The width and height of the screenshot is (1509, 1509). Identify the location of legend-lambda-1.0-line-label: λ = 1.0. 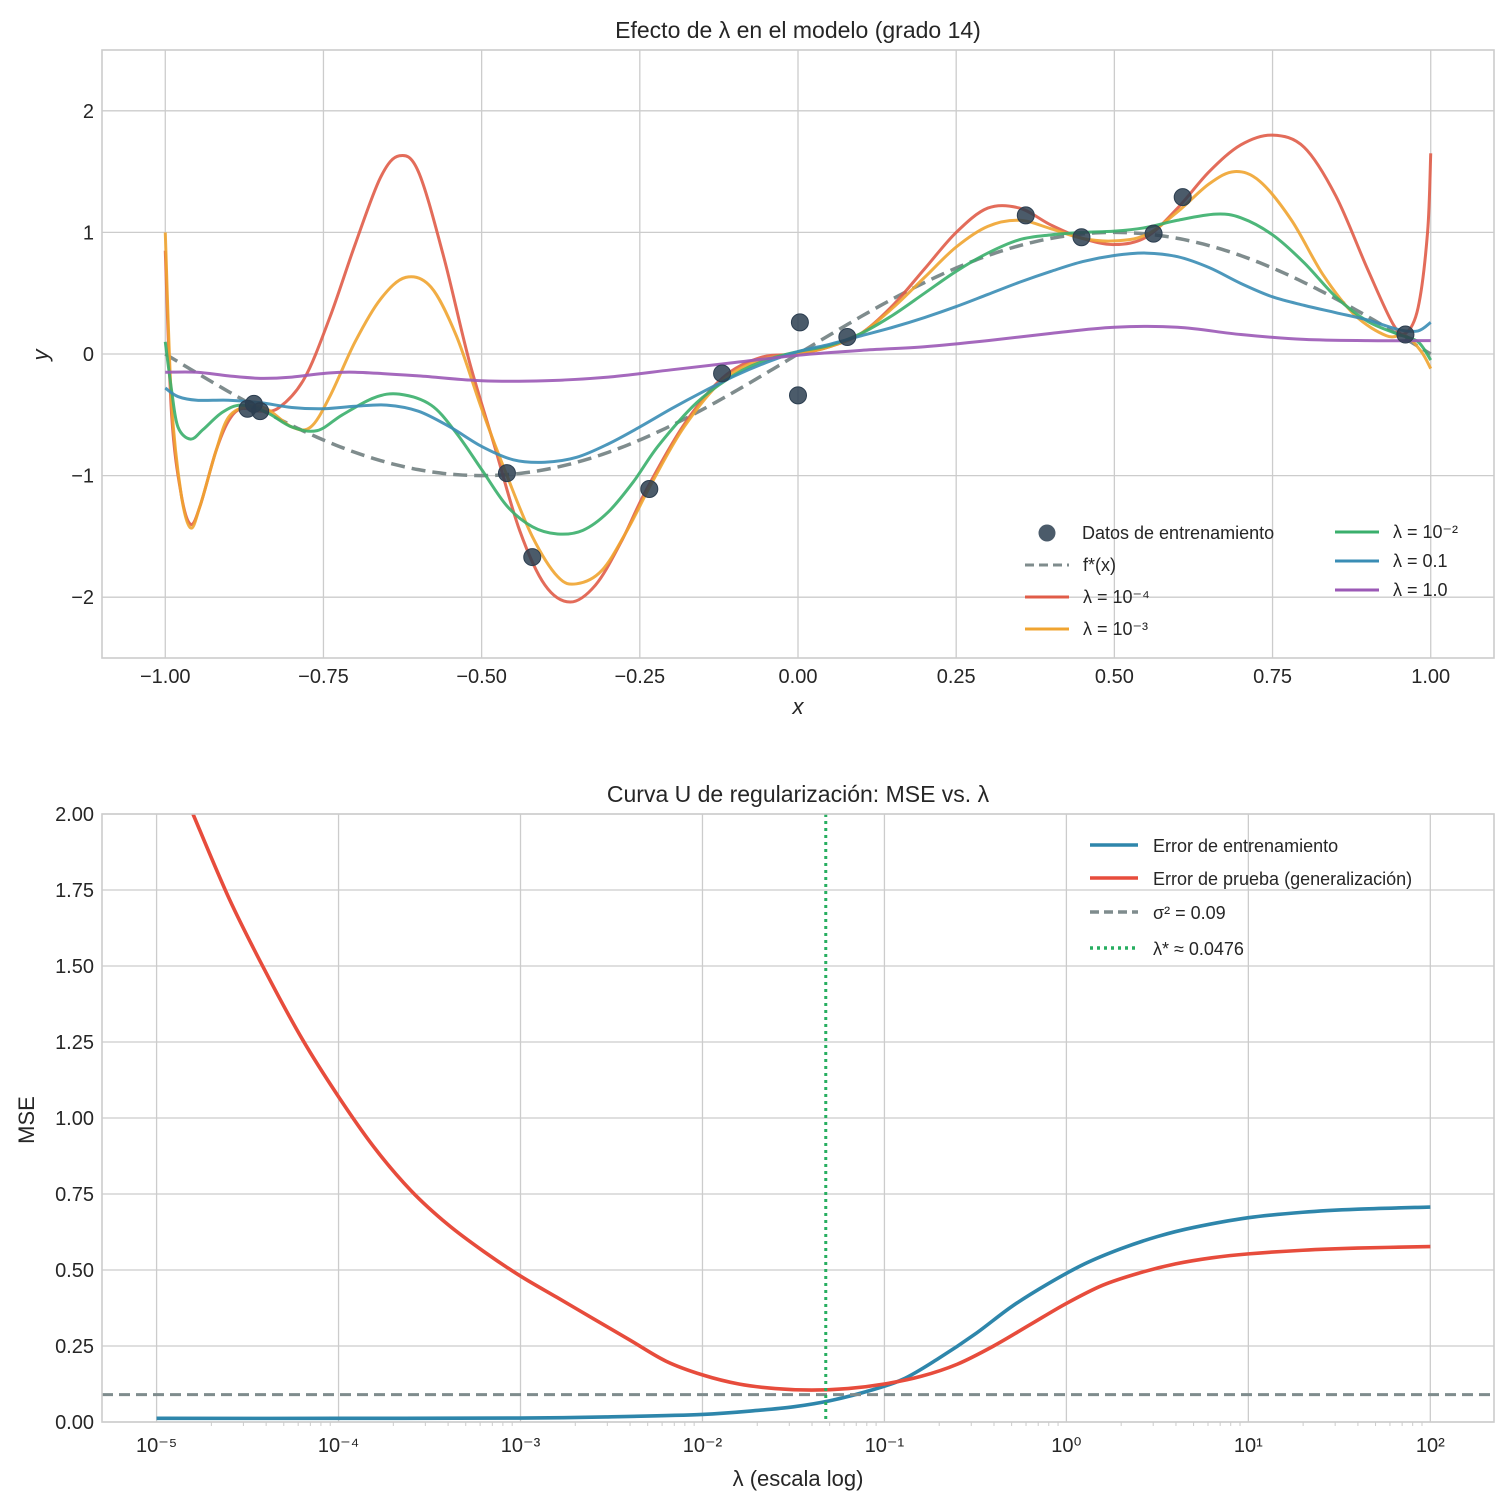
(1420, 590).